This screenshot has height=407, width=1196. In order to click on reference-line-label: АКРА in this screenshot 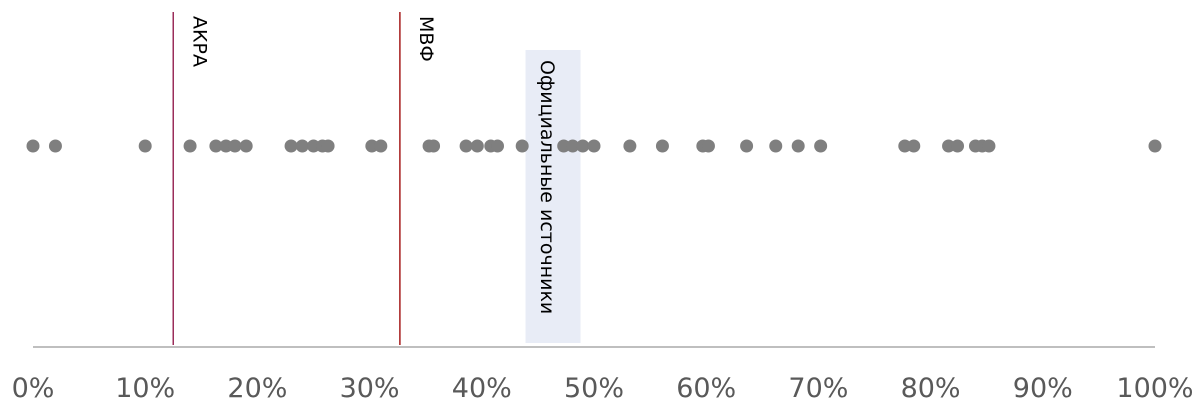, I will do `click(199, 41)`.